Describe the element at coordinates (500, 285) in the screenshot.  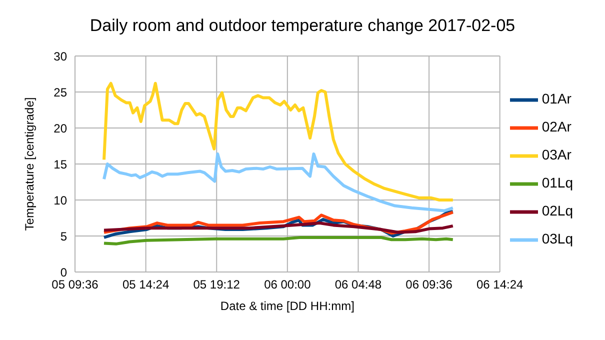
I see `x-tick-label: 06 14:24` at that location.